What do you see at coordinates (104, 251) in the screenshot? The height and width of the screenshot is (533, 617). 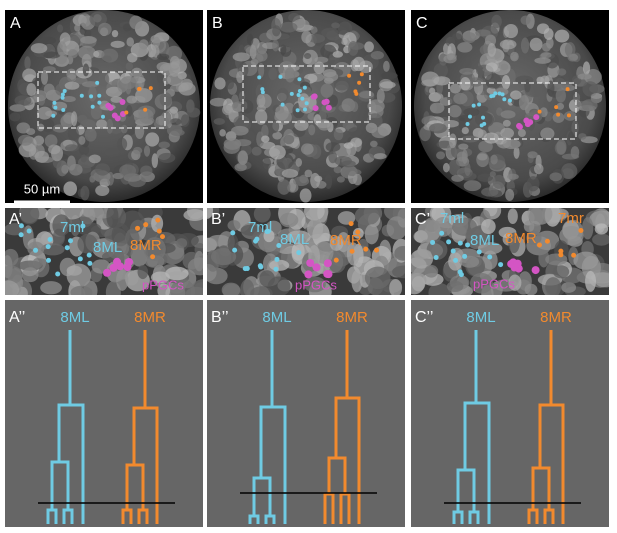 I see `zoom-image` at bounding box center [104, 251].